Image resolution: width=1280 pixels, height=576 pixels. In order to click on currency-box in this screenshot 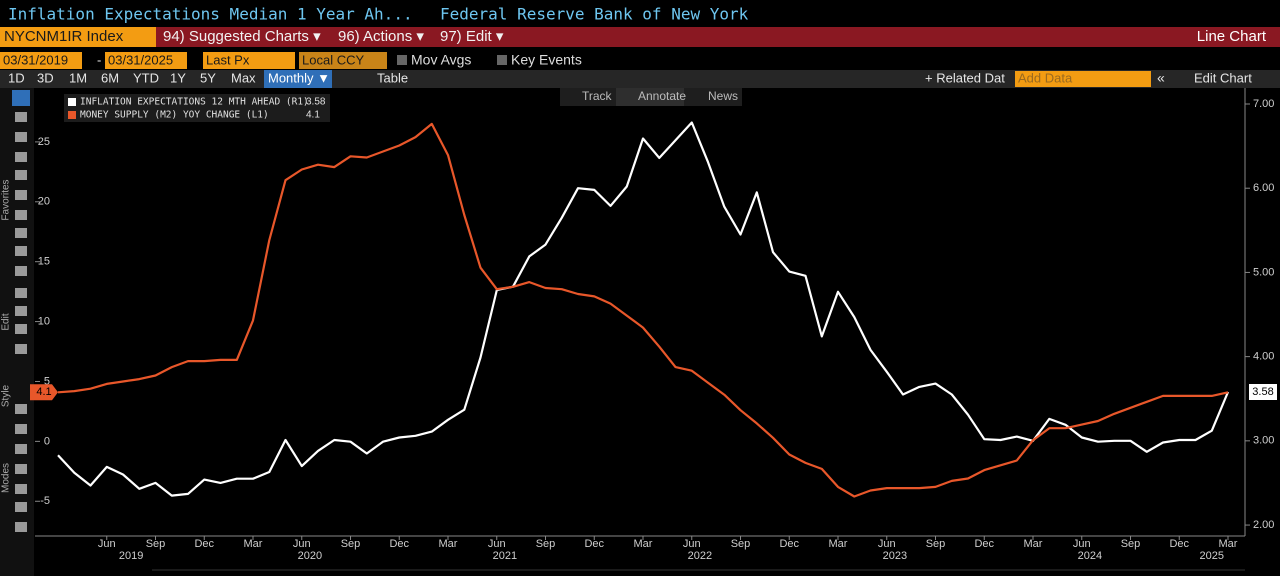, I will do `click(343, 60)`.